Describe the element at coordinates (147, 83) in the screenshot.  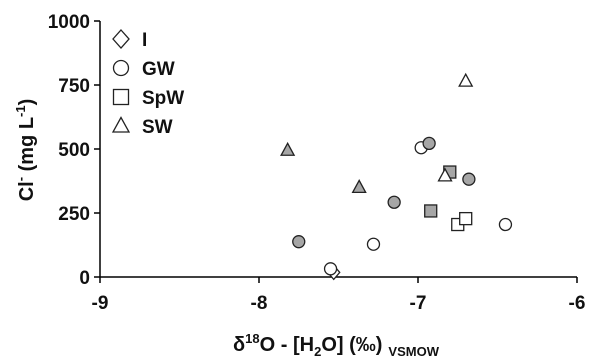
I see `legend: I GW SpW SW` at that location.